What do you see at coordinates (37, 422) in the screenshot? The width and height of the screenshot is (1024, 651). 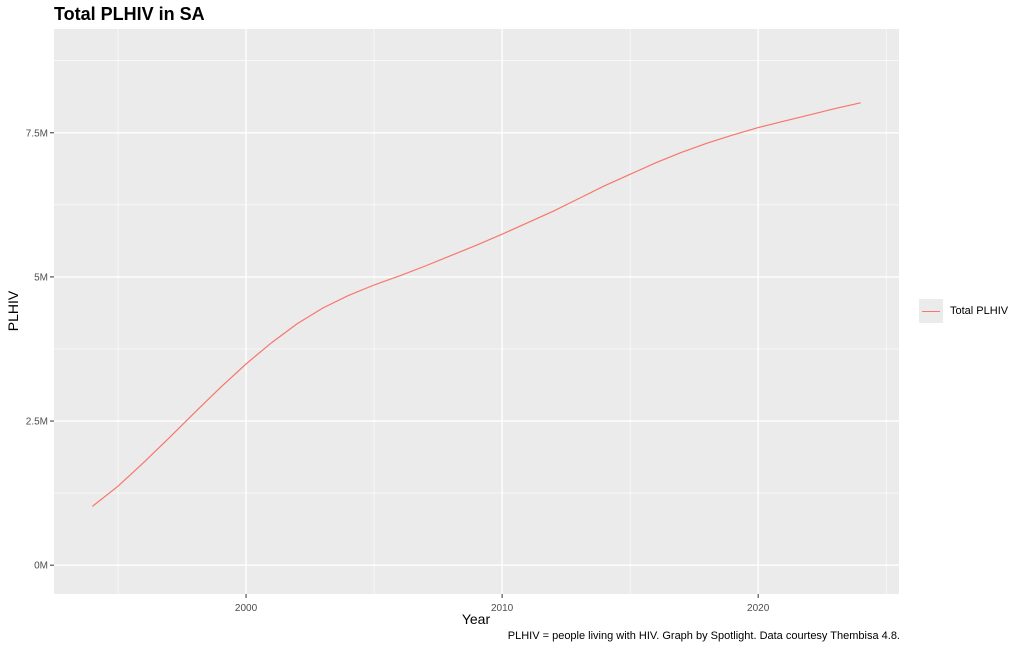 I see `y-tick-label: 2.5M` at bounding box center [37, 422].